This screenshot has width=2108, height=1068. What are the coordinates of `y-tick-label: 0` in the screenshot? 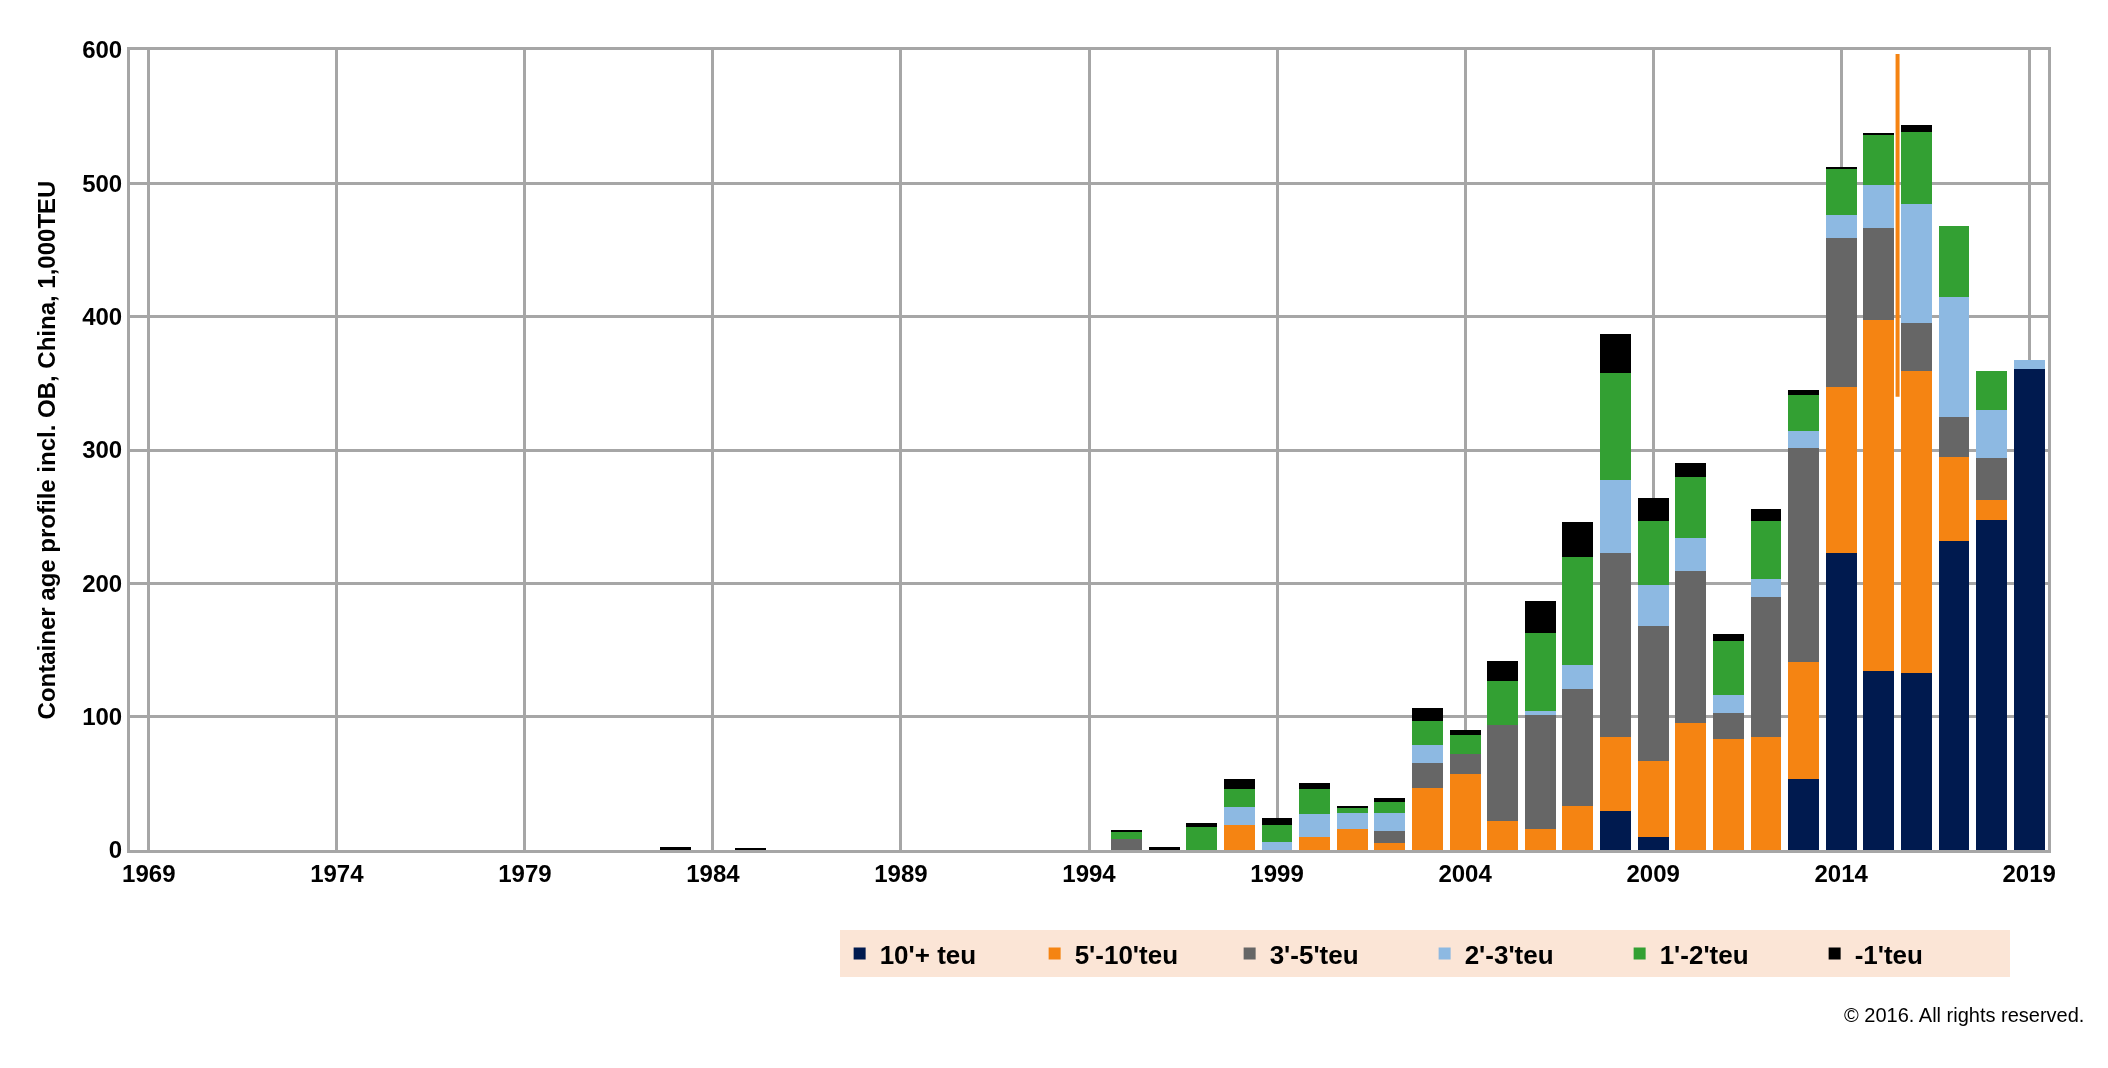 It's located at (115, 850).